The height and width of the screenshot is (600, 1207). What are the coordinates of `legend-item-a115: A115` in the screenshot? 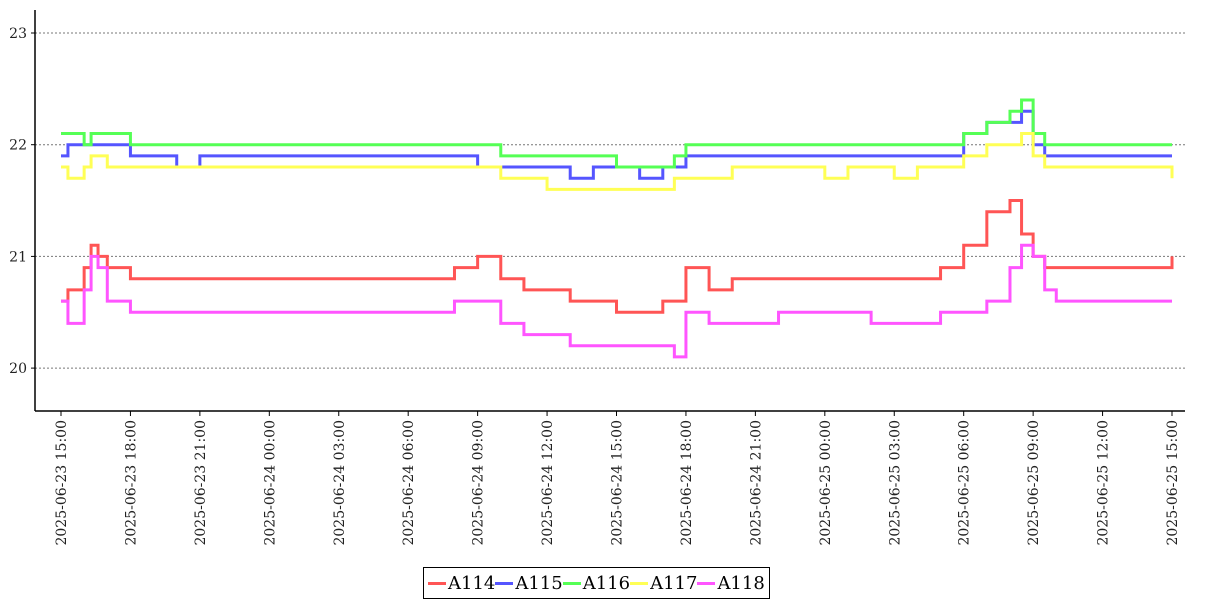 It's located at (529, 583).